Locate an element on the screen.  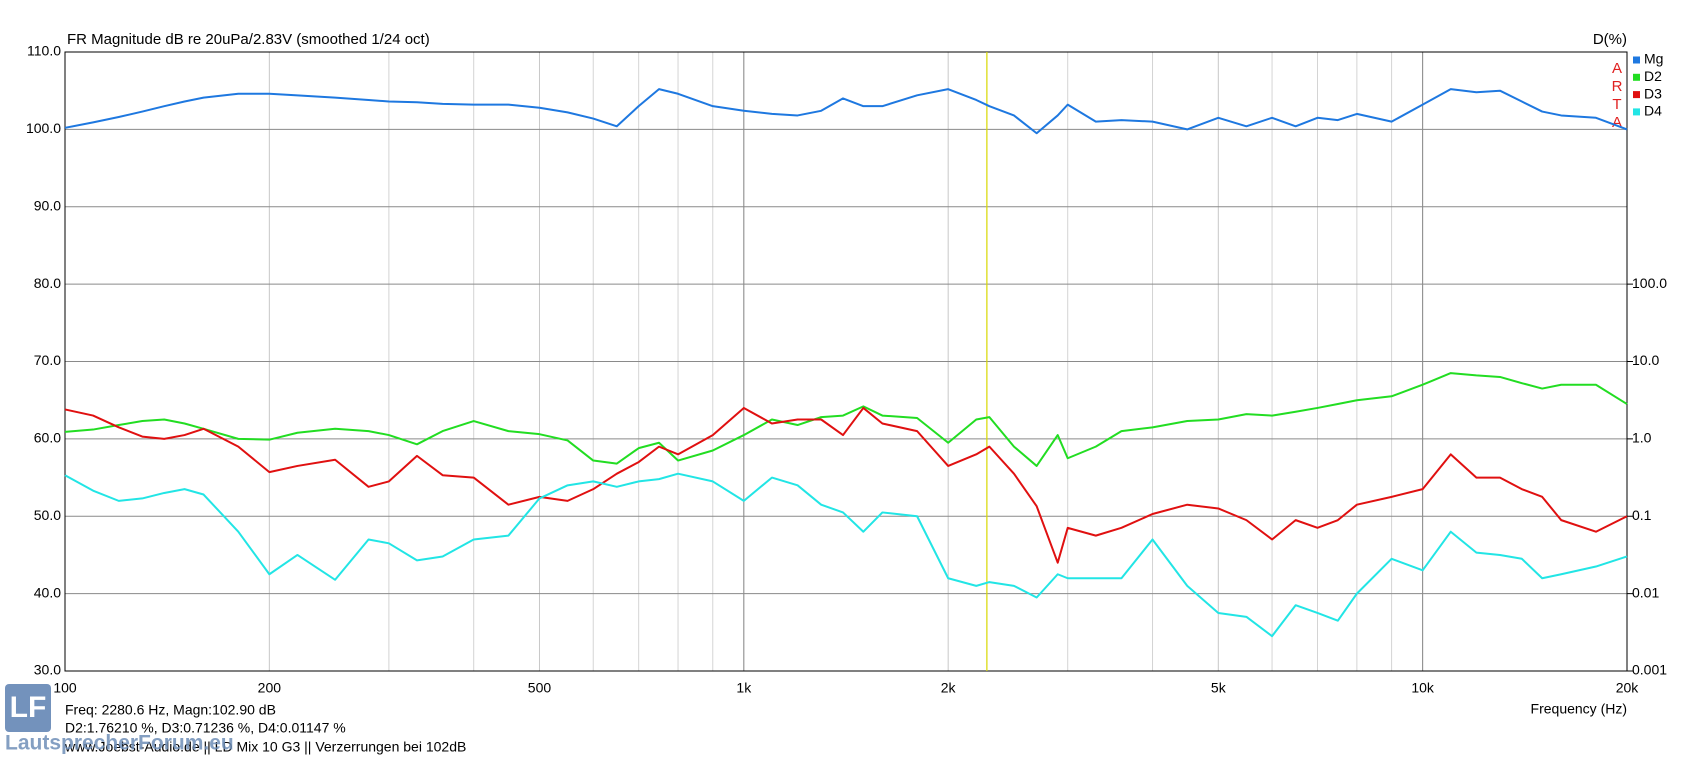
y2-tick-label: 1.0 is located at coordinates (1642, 438).